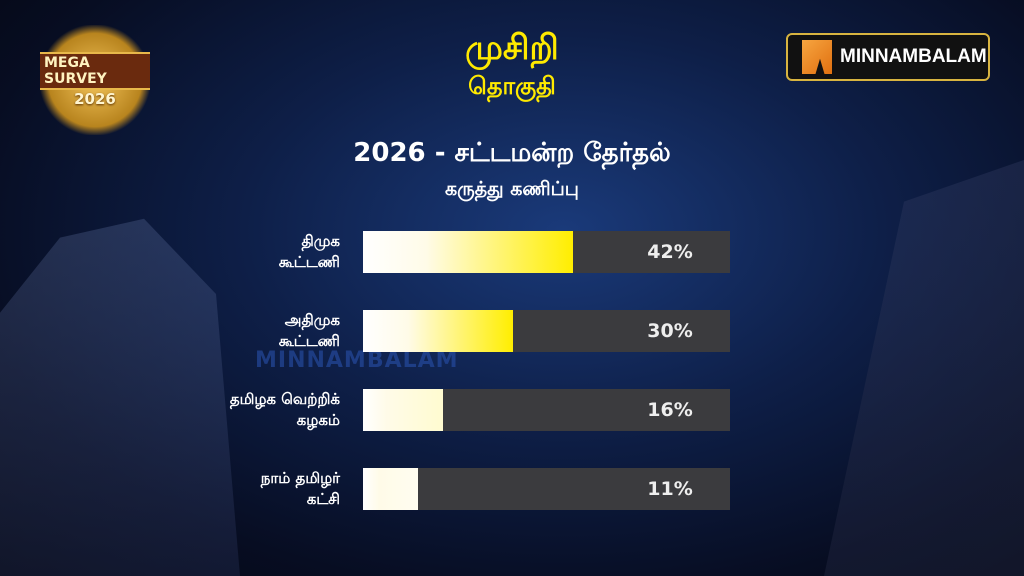 The height and width of the screenshot is (576, 1024). What do you see at coordinates (300, 478) in the screenshot?
I see `category-label-line: நாம் தமிழர்` at bounding box center [300, 478].